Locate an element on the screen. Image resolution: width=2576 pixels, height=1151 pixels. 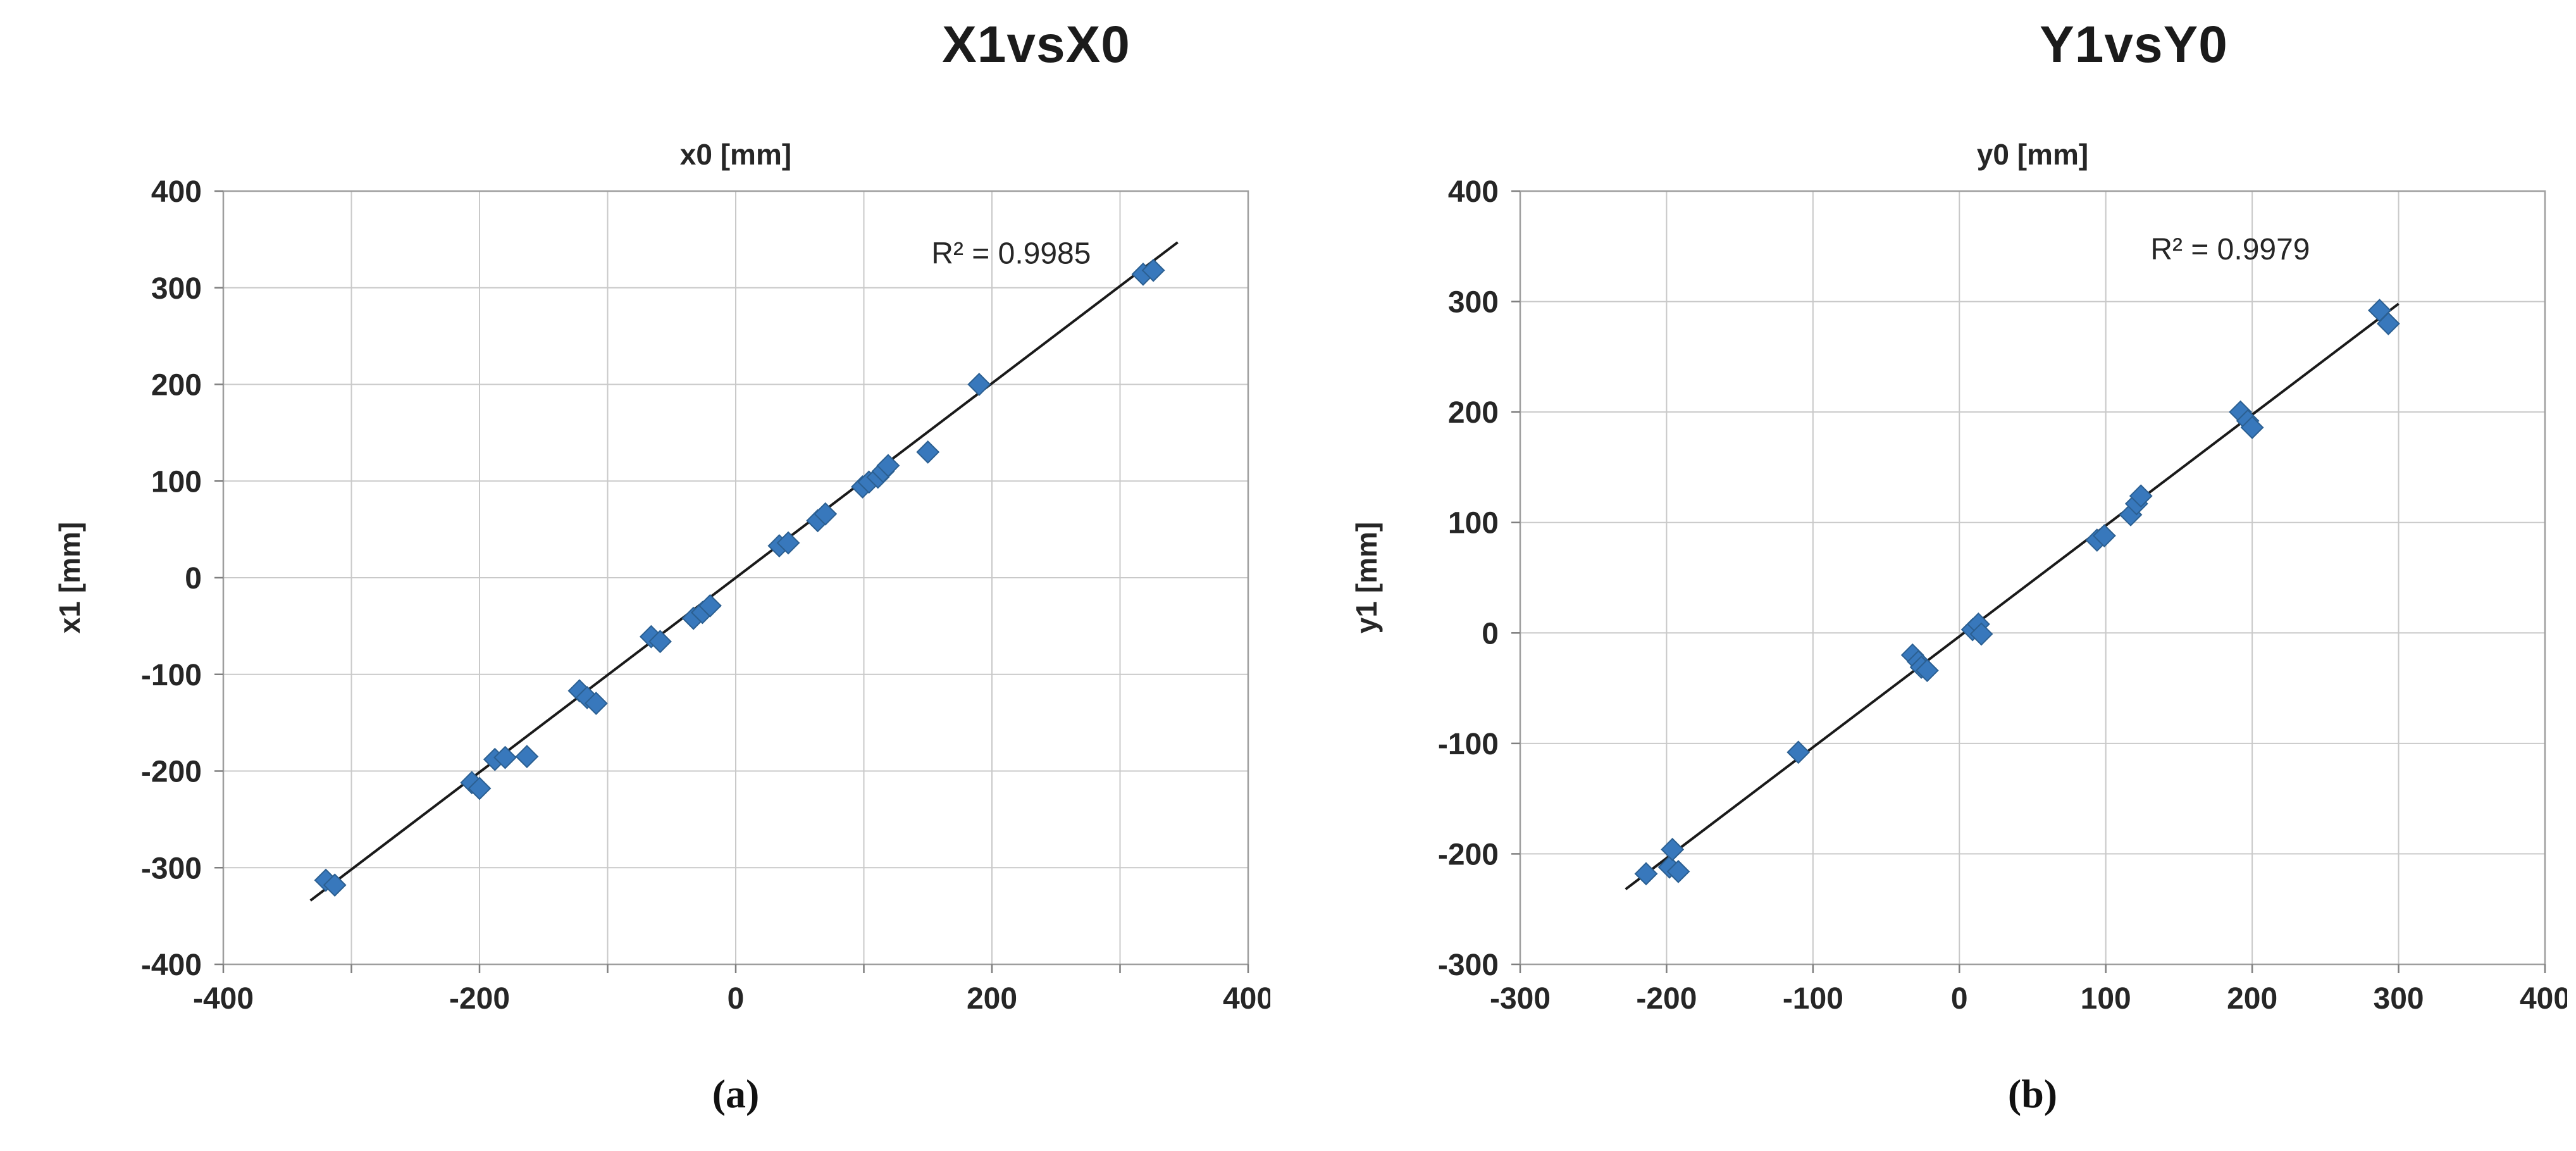
svg-text: x0 [mm] is located at coordinates (736, 154).